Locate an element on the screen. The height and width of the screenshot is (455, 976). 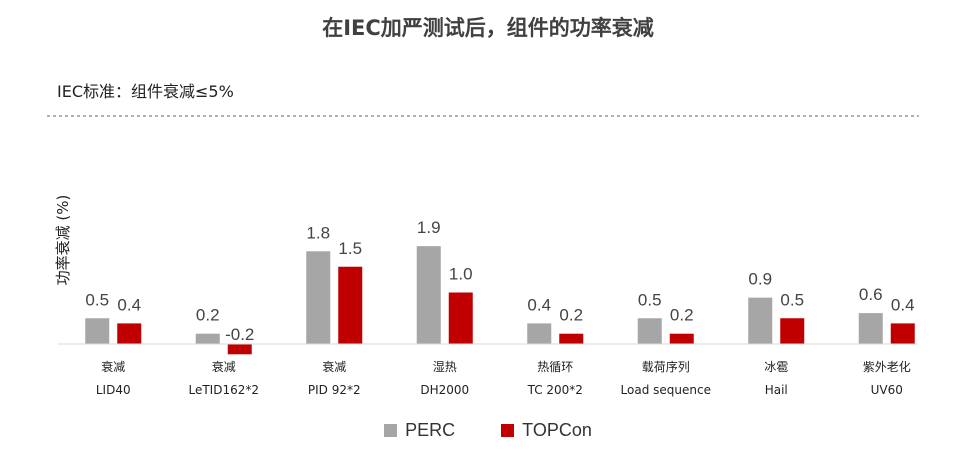
y-axis-label: 功率衰减 (%) is located at coordinates (63, 240).